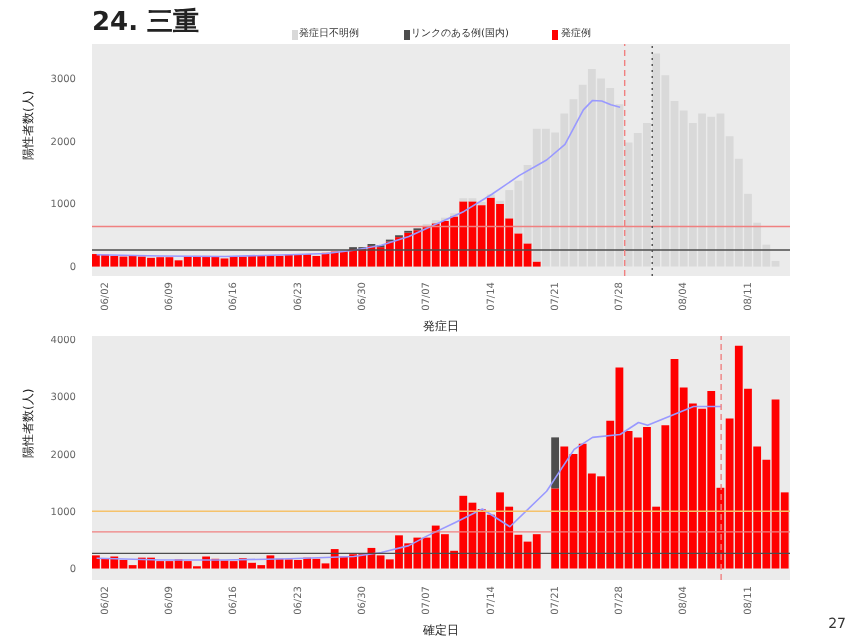 This screenshot has width=854, height=640. What do you see at coordinates (146, 22) in the screenshot?
I see `chart-title: 24. 三重` at bounding box center [146, 22].